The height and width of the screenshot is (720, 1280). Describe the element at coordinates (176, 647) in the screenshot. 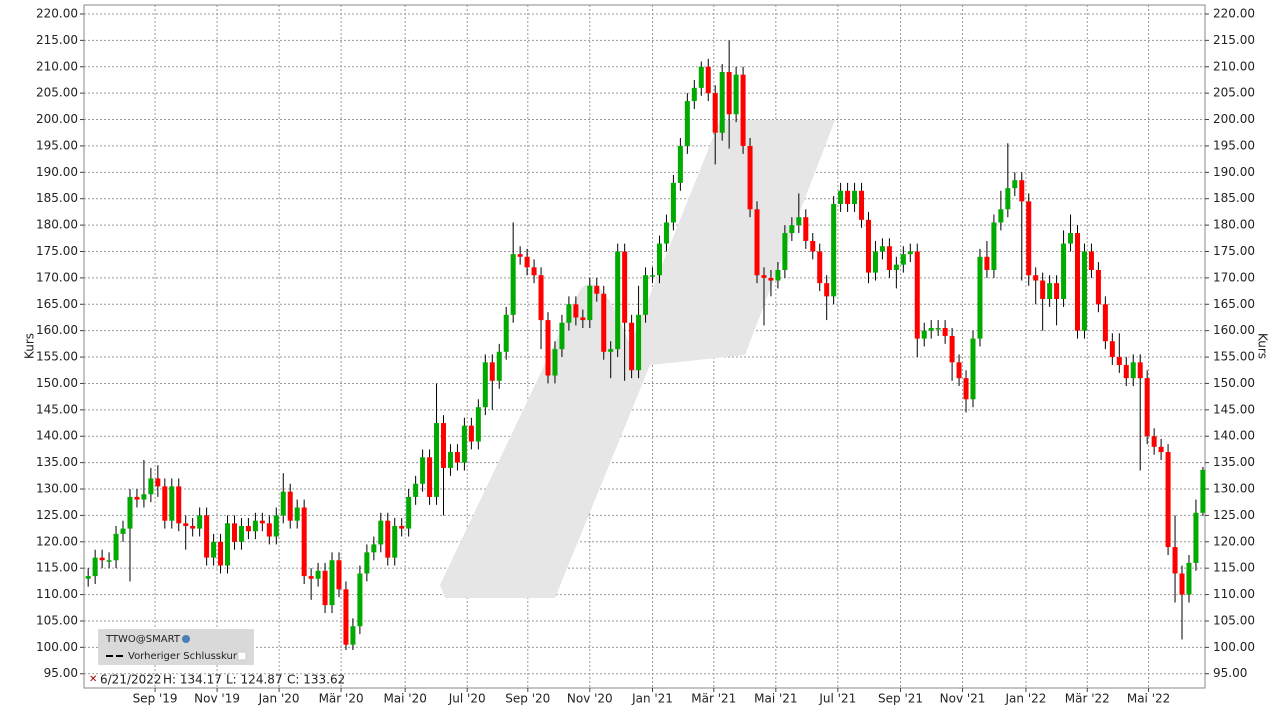

I see `legend-box` at that location.